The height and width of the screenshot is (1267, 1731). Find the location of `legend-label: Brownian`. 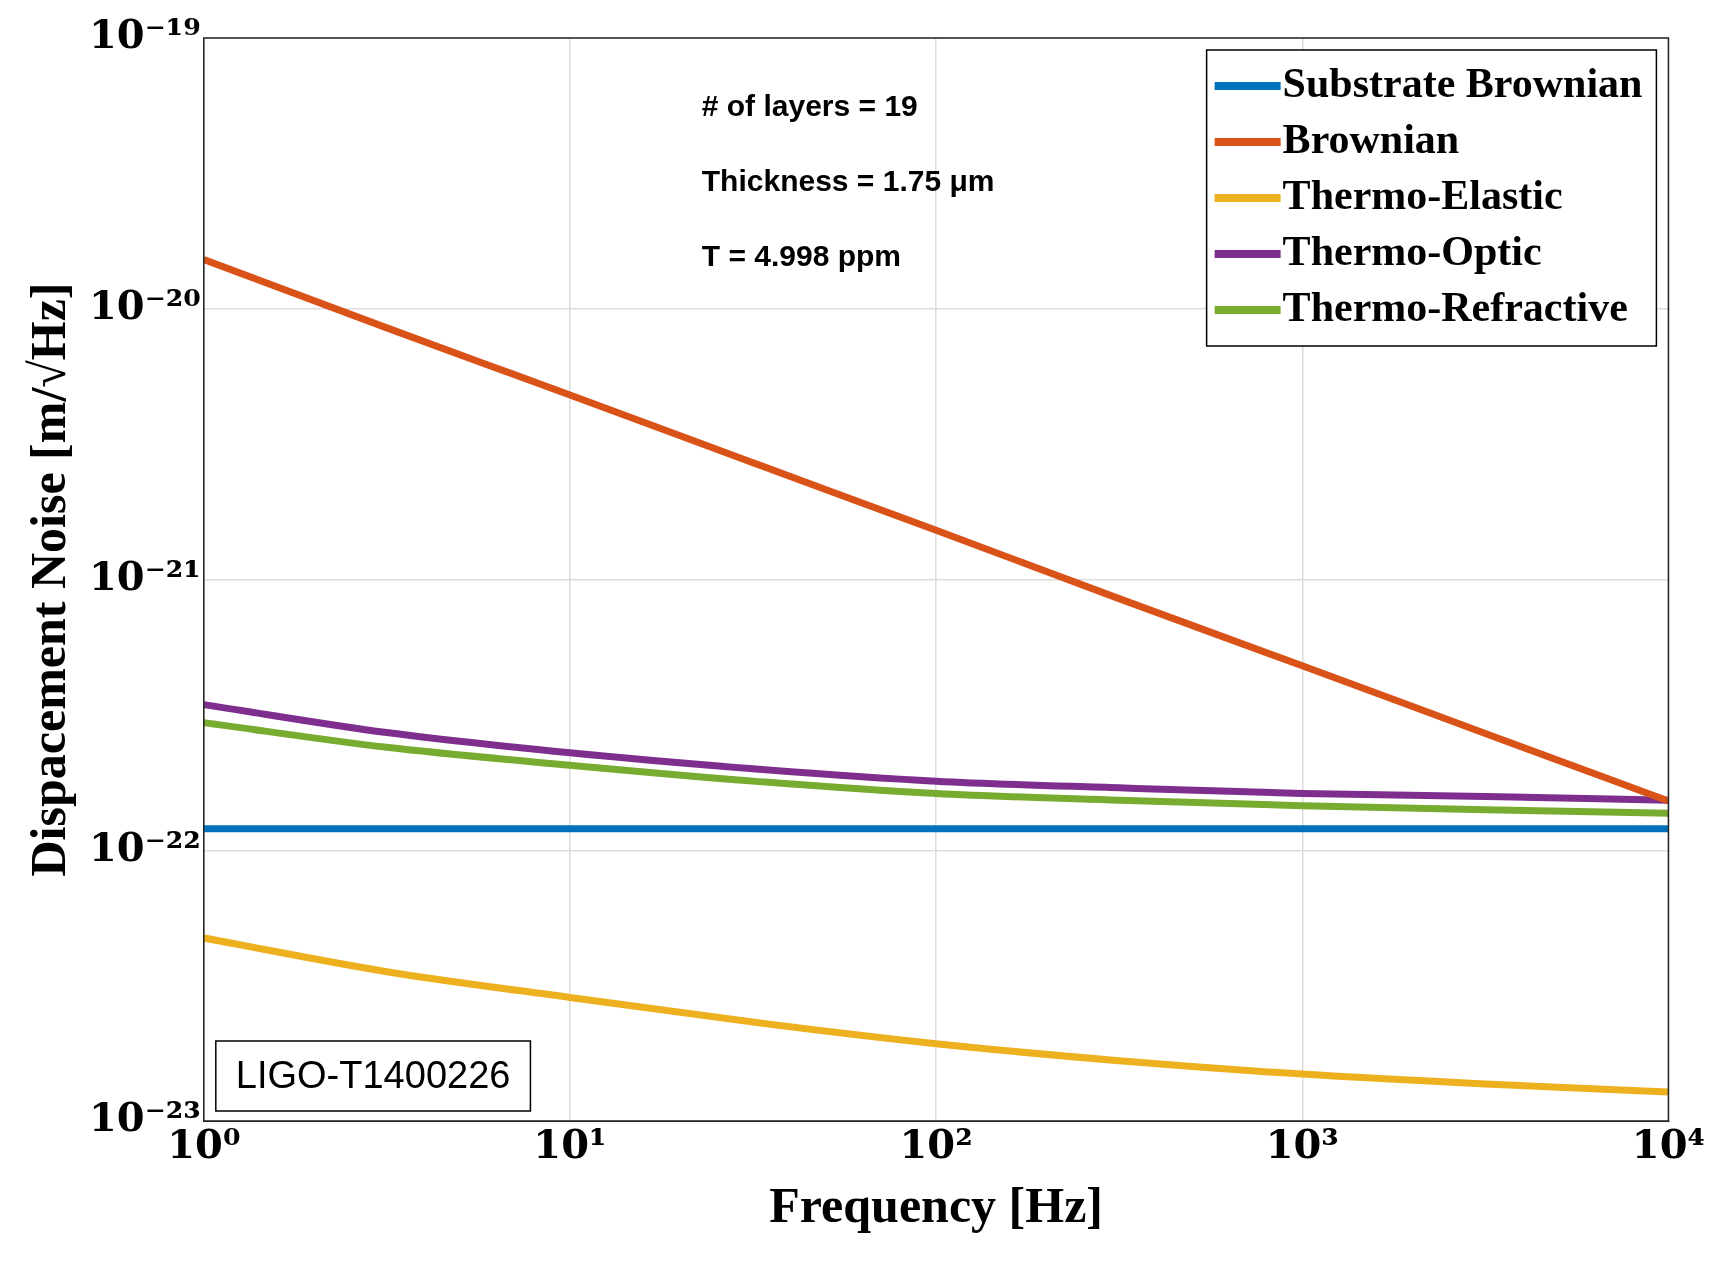

legend-label: Brownian is located at coordinates (1371, 138).